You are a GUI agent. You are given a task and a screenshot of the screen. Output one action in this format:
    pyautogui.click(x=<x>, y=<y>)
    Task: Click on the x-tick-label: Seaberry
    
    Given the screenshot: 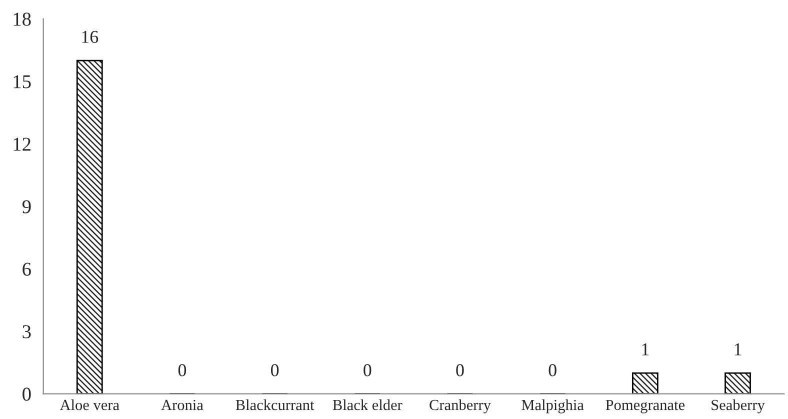 What is the action you would take?
    pyautogui.click(x=738, y=406)
    